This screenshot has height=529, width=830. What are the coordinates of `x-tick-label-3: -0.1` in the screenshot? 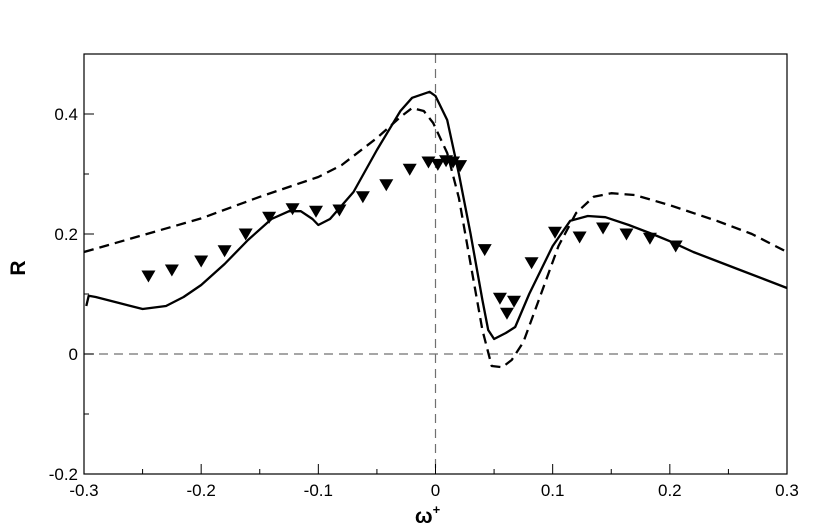 It's located at (318, 490).